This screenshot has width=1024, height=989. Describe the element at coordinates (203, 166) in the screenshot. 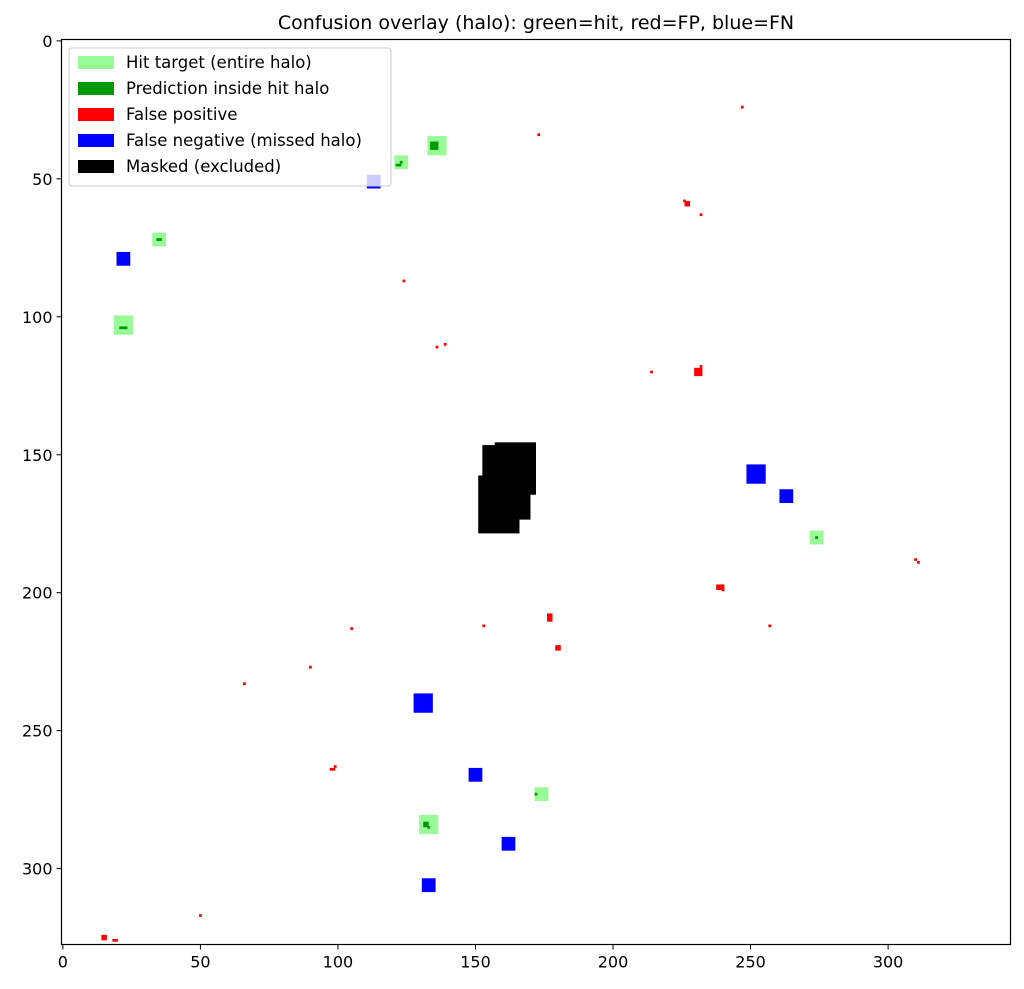

I see `legend-label-masked-excluded: Masked (excluded)` at that location.